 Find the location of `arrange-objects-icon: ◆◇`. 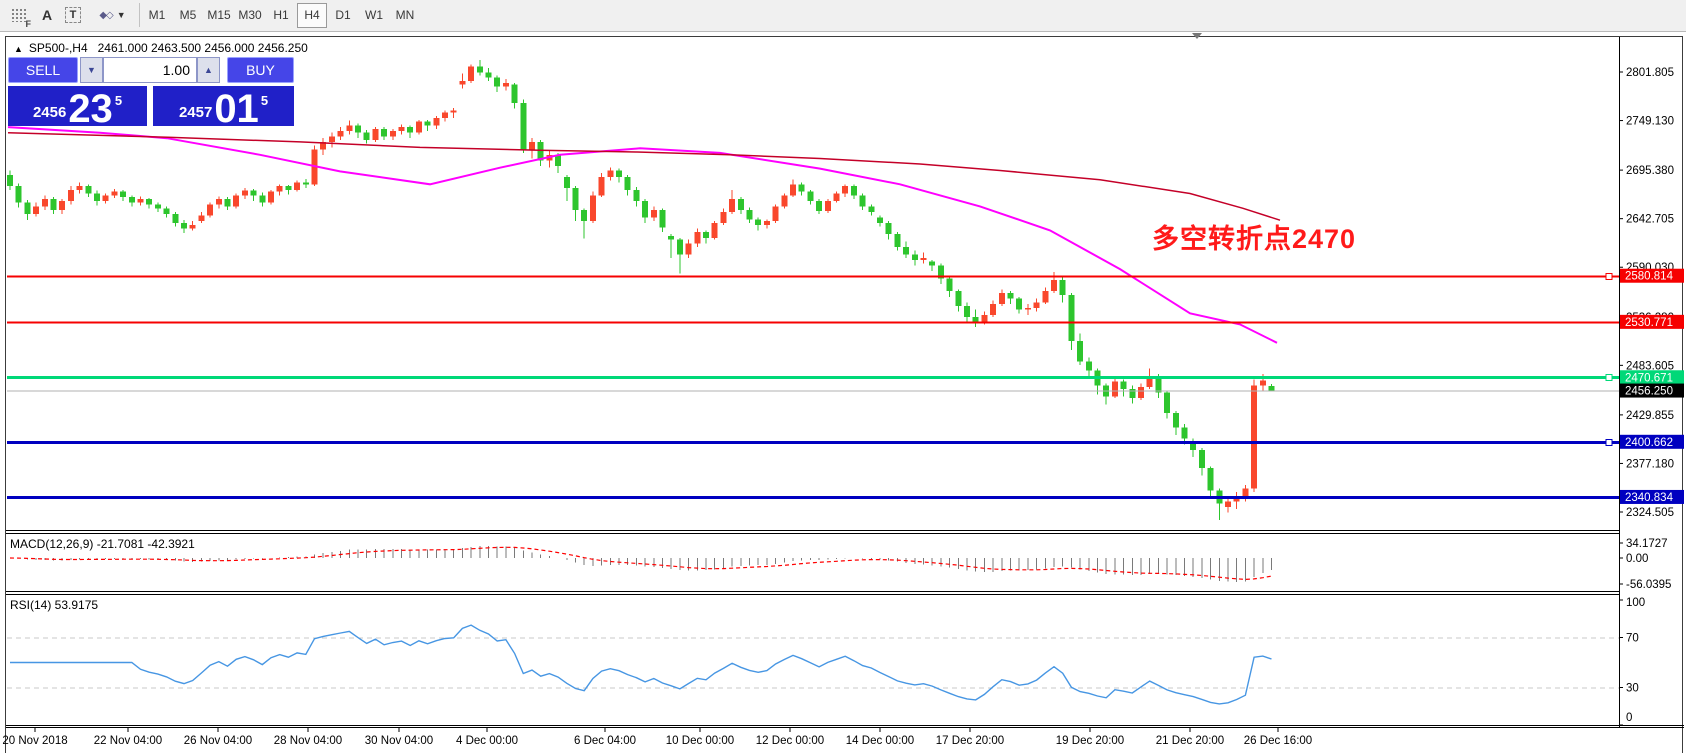

arrange-objects-icon: ◆◇ is located at coordinates (106, 15).